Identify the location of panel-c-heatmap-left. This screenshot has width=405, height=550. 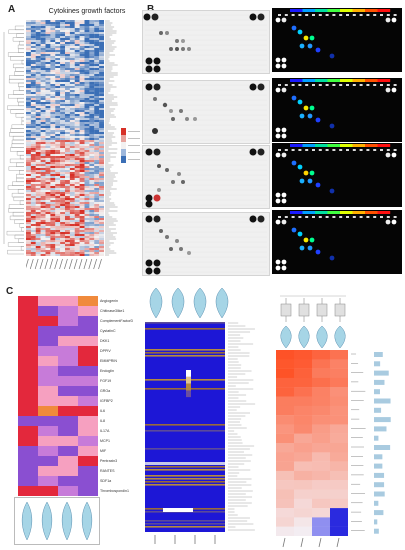
(58, 396).